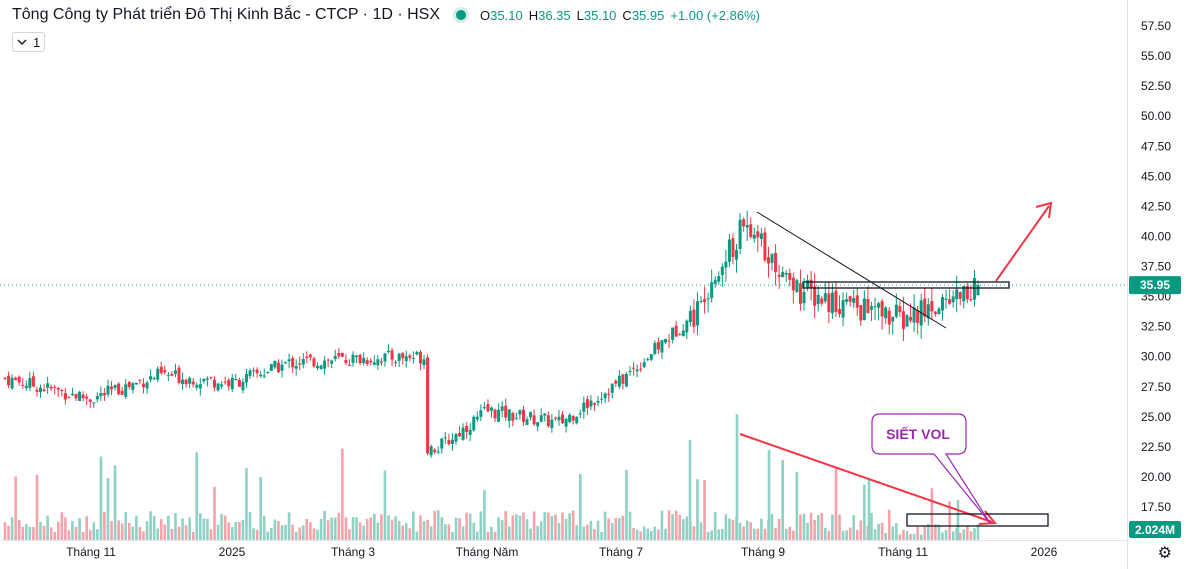  What do you see at coordinates (91, 552) in the screenshot?
I see `time-tick-label: Tháng 11` at bounding box center [91, 552].